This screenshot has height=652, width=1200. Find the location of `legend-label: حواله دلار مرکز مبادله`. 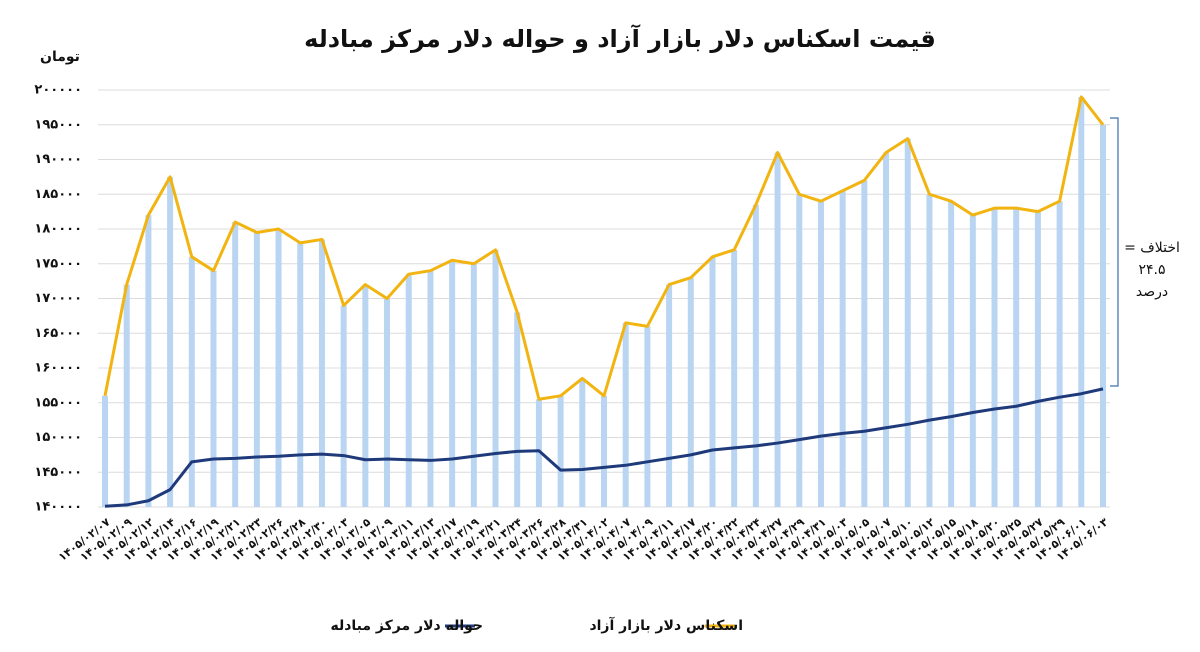

legend-label: حواله دلار مرکز مبادله is located at coordinates (406, 626).